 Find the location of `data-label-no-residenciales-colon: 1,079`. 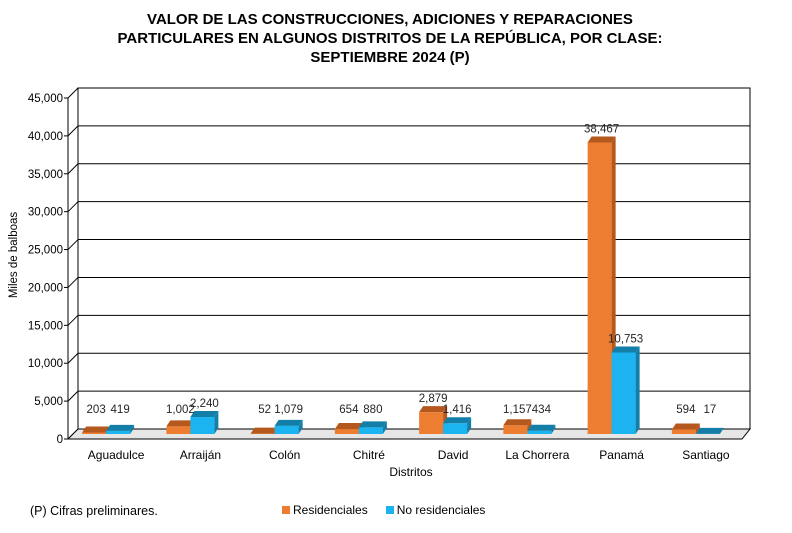

data-label-no-residenciales-colon: 1,079 is located at coordinates (288, 410).